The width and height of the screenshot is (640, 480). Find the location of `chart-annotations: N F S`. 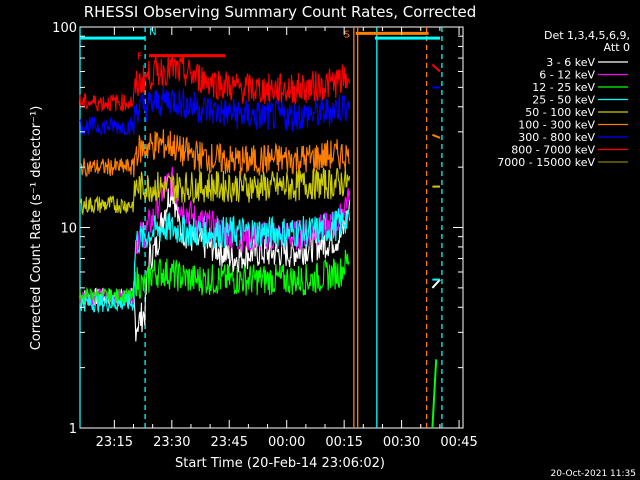

chart-annotations: N F S is located at coordinates (260, 45).